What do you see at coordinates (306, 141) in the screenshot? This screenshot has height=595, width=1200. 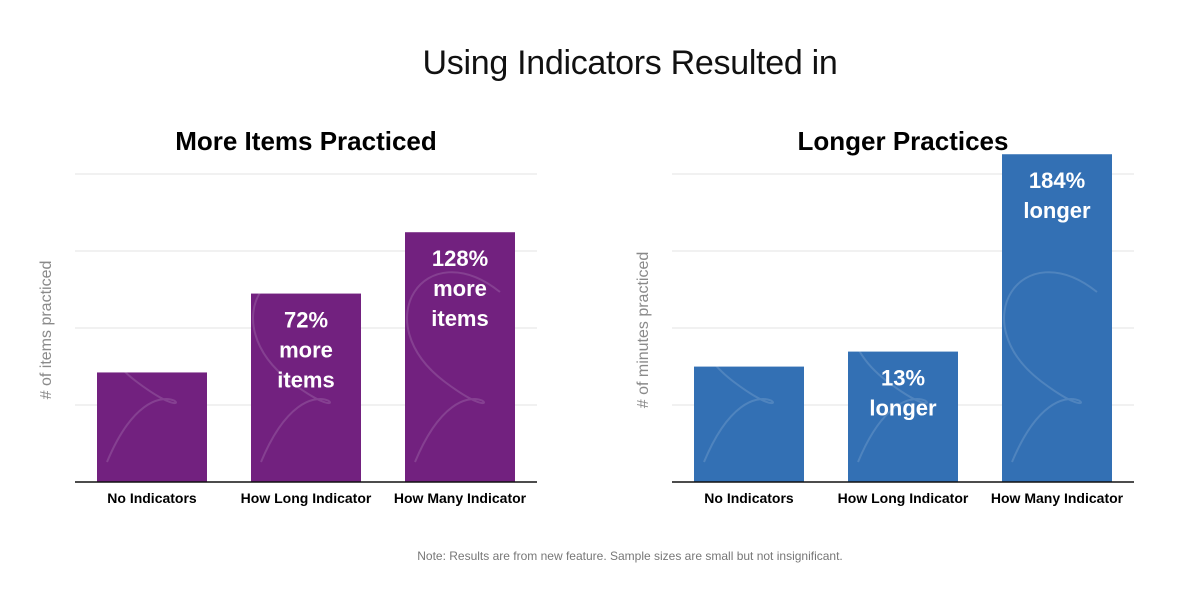 I see `panel-title: More Items Practiced` at bounding box center [306, 141].